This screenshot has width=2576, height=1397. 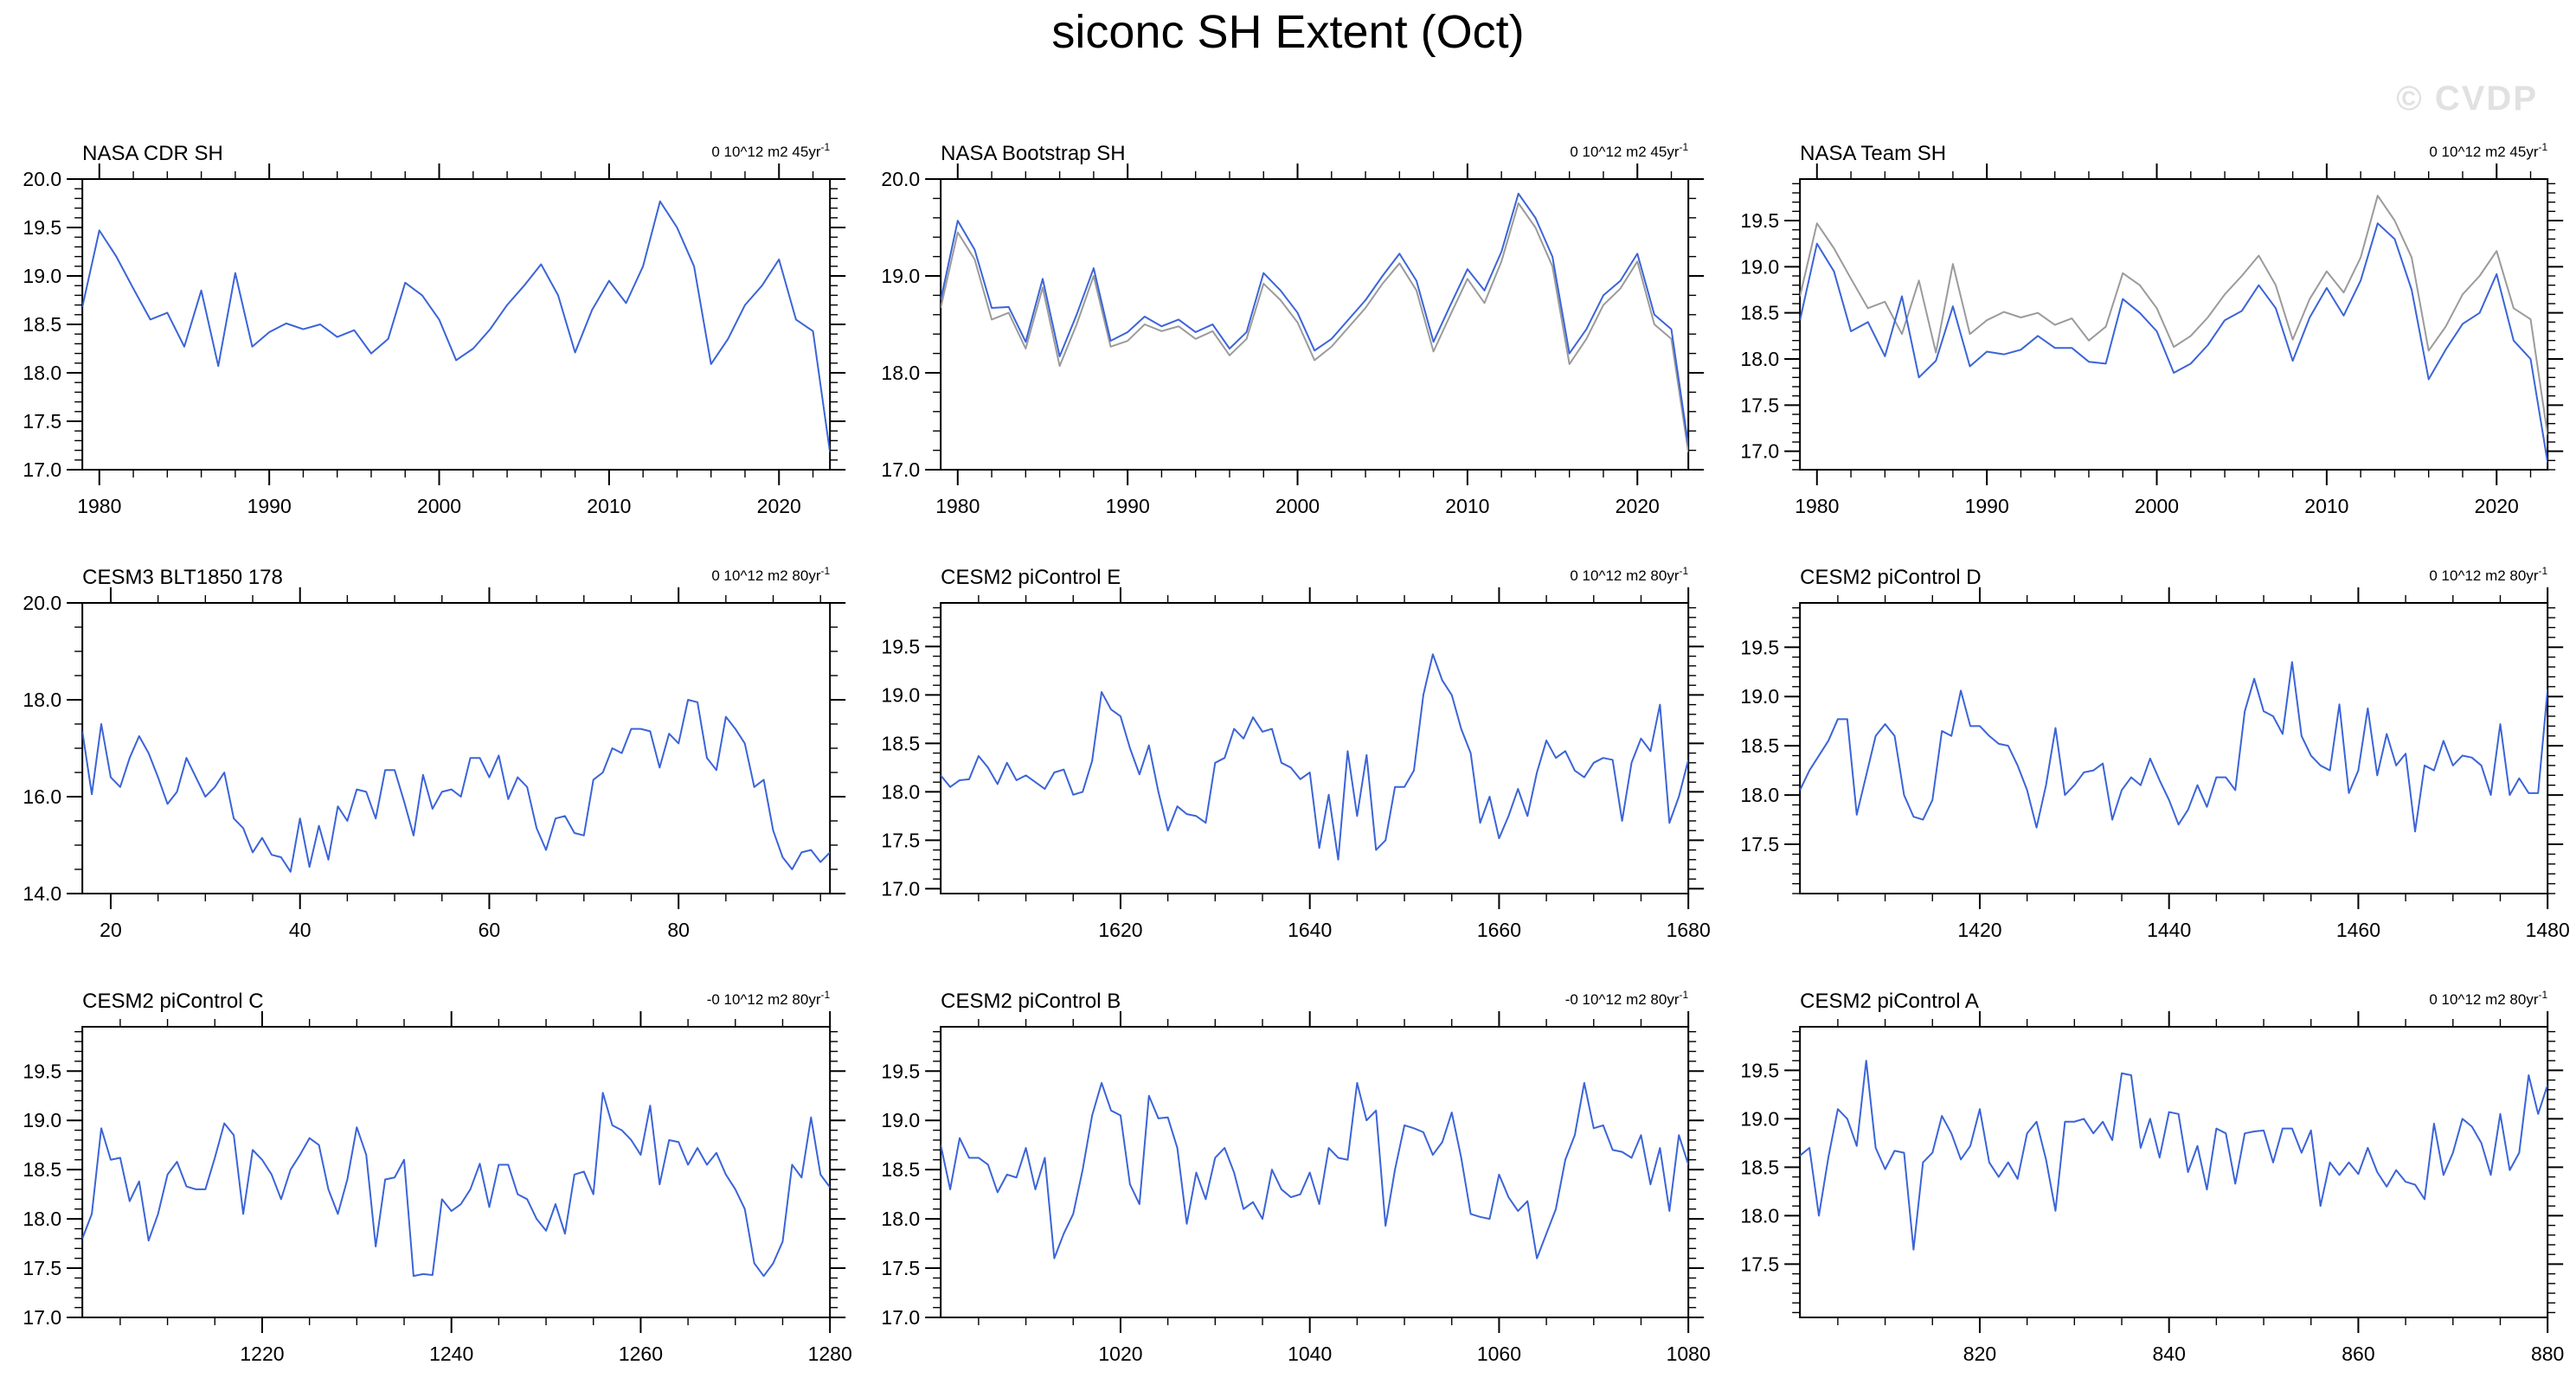 What do you see at coordinates (262, 1354) in the screenshot?
I see `x-tick-label: 1220` at bounding box center [262, 1354].